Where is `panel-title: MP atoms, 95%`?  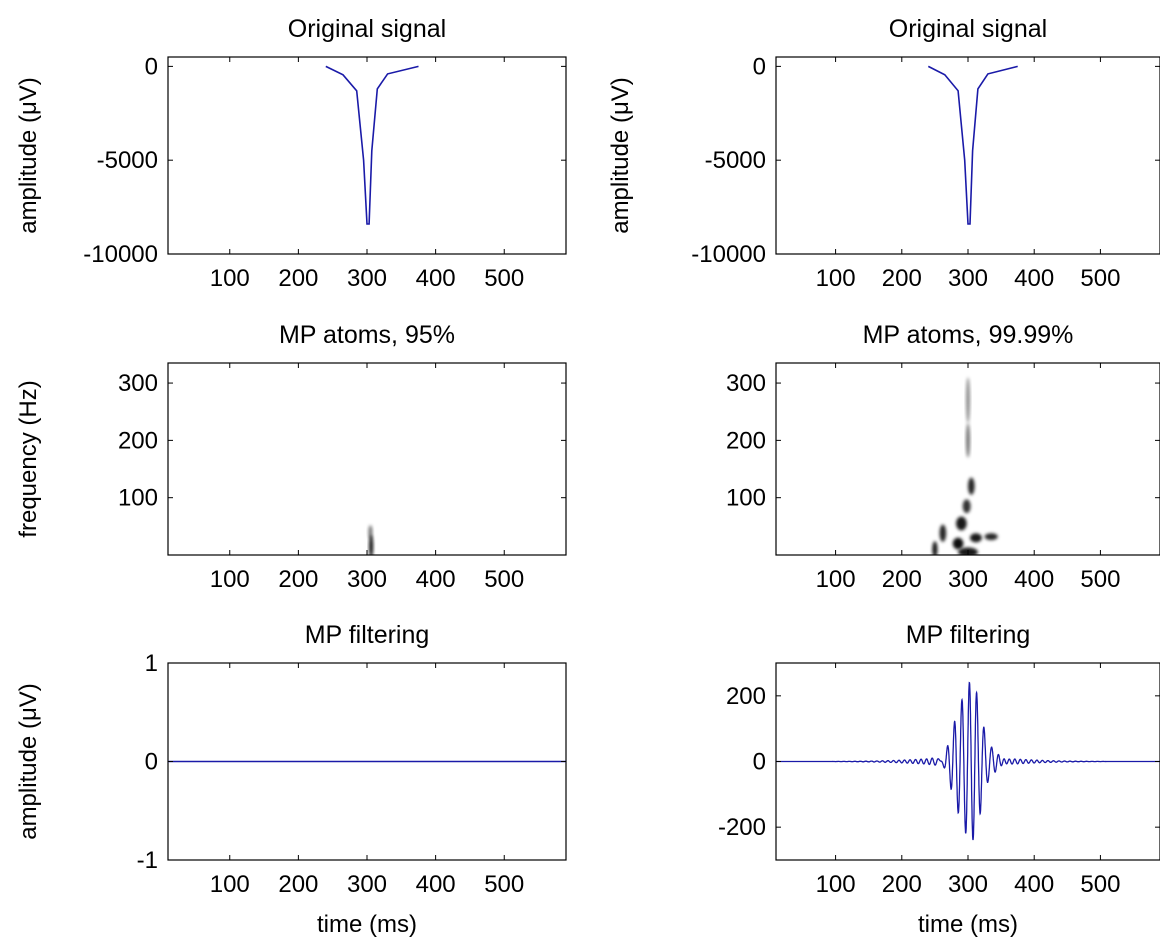
panel-title: MP atoms, 95% is located at coordinates (367, 335).